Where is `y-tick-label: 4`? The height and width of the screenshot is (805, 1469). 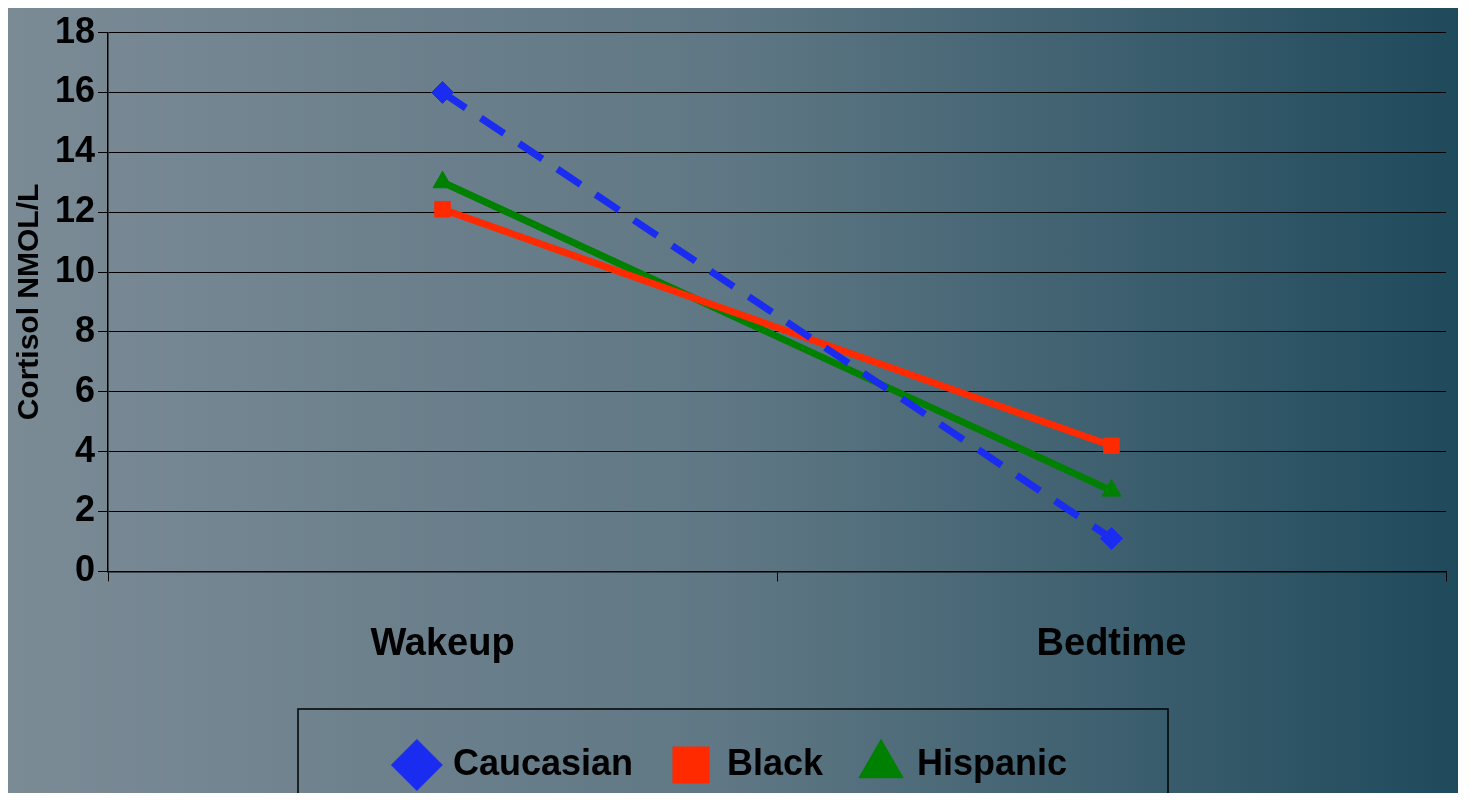 y-tick-label: 4 is located at coordinates (85, 449).